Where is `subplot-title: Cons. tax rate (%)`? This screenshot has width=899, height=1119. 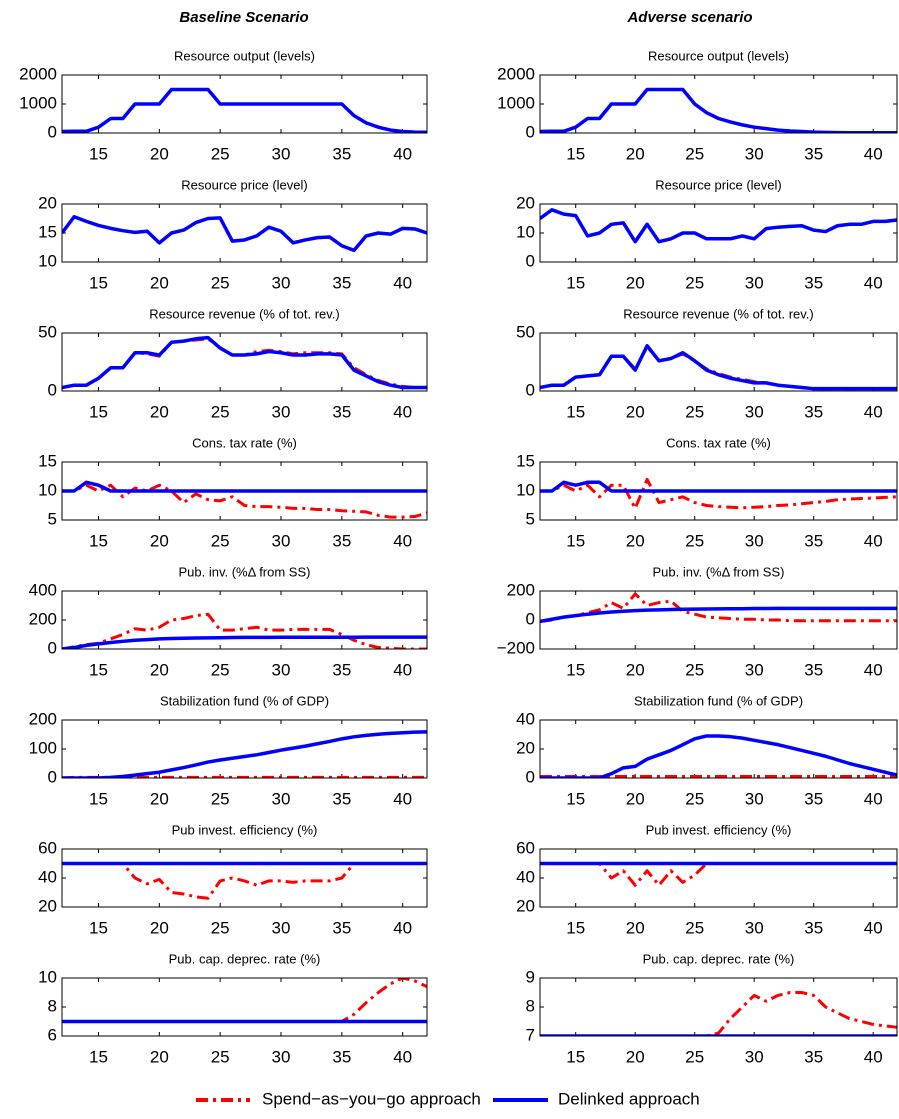 subplot-title: Cons. tax rate (%) is located at coordinates (718, 442).